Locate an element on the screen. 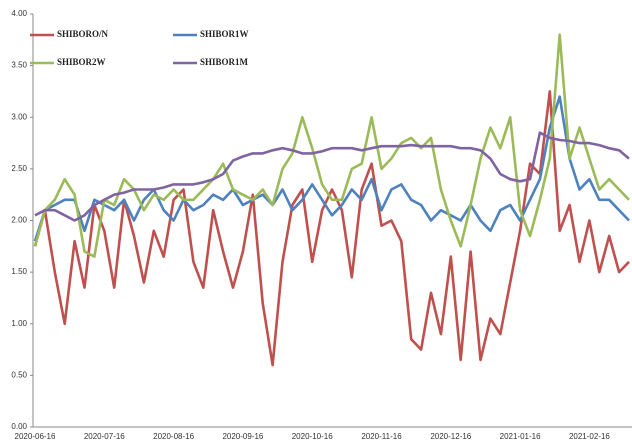  x-tick-label: 2020-12-16 is located at coordinates (450, 436).